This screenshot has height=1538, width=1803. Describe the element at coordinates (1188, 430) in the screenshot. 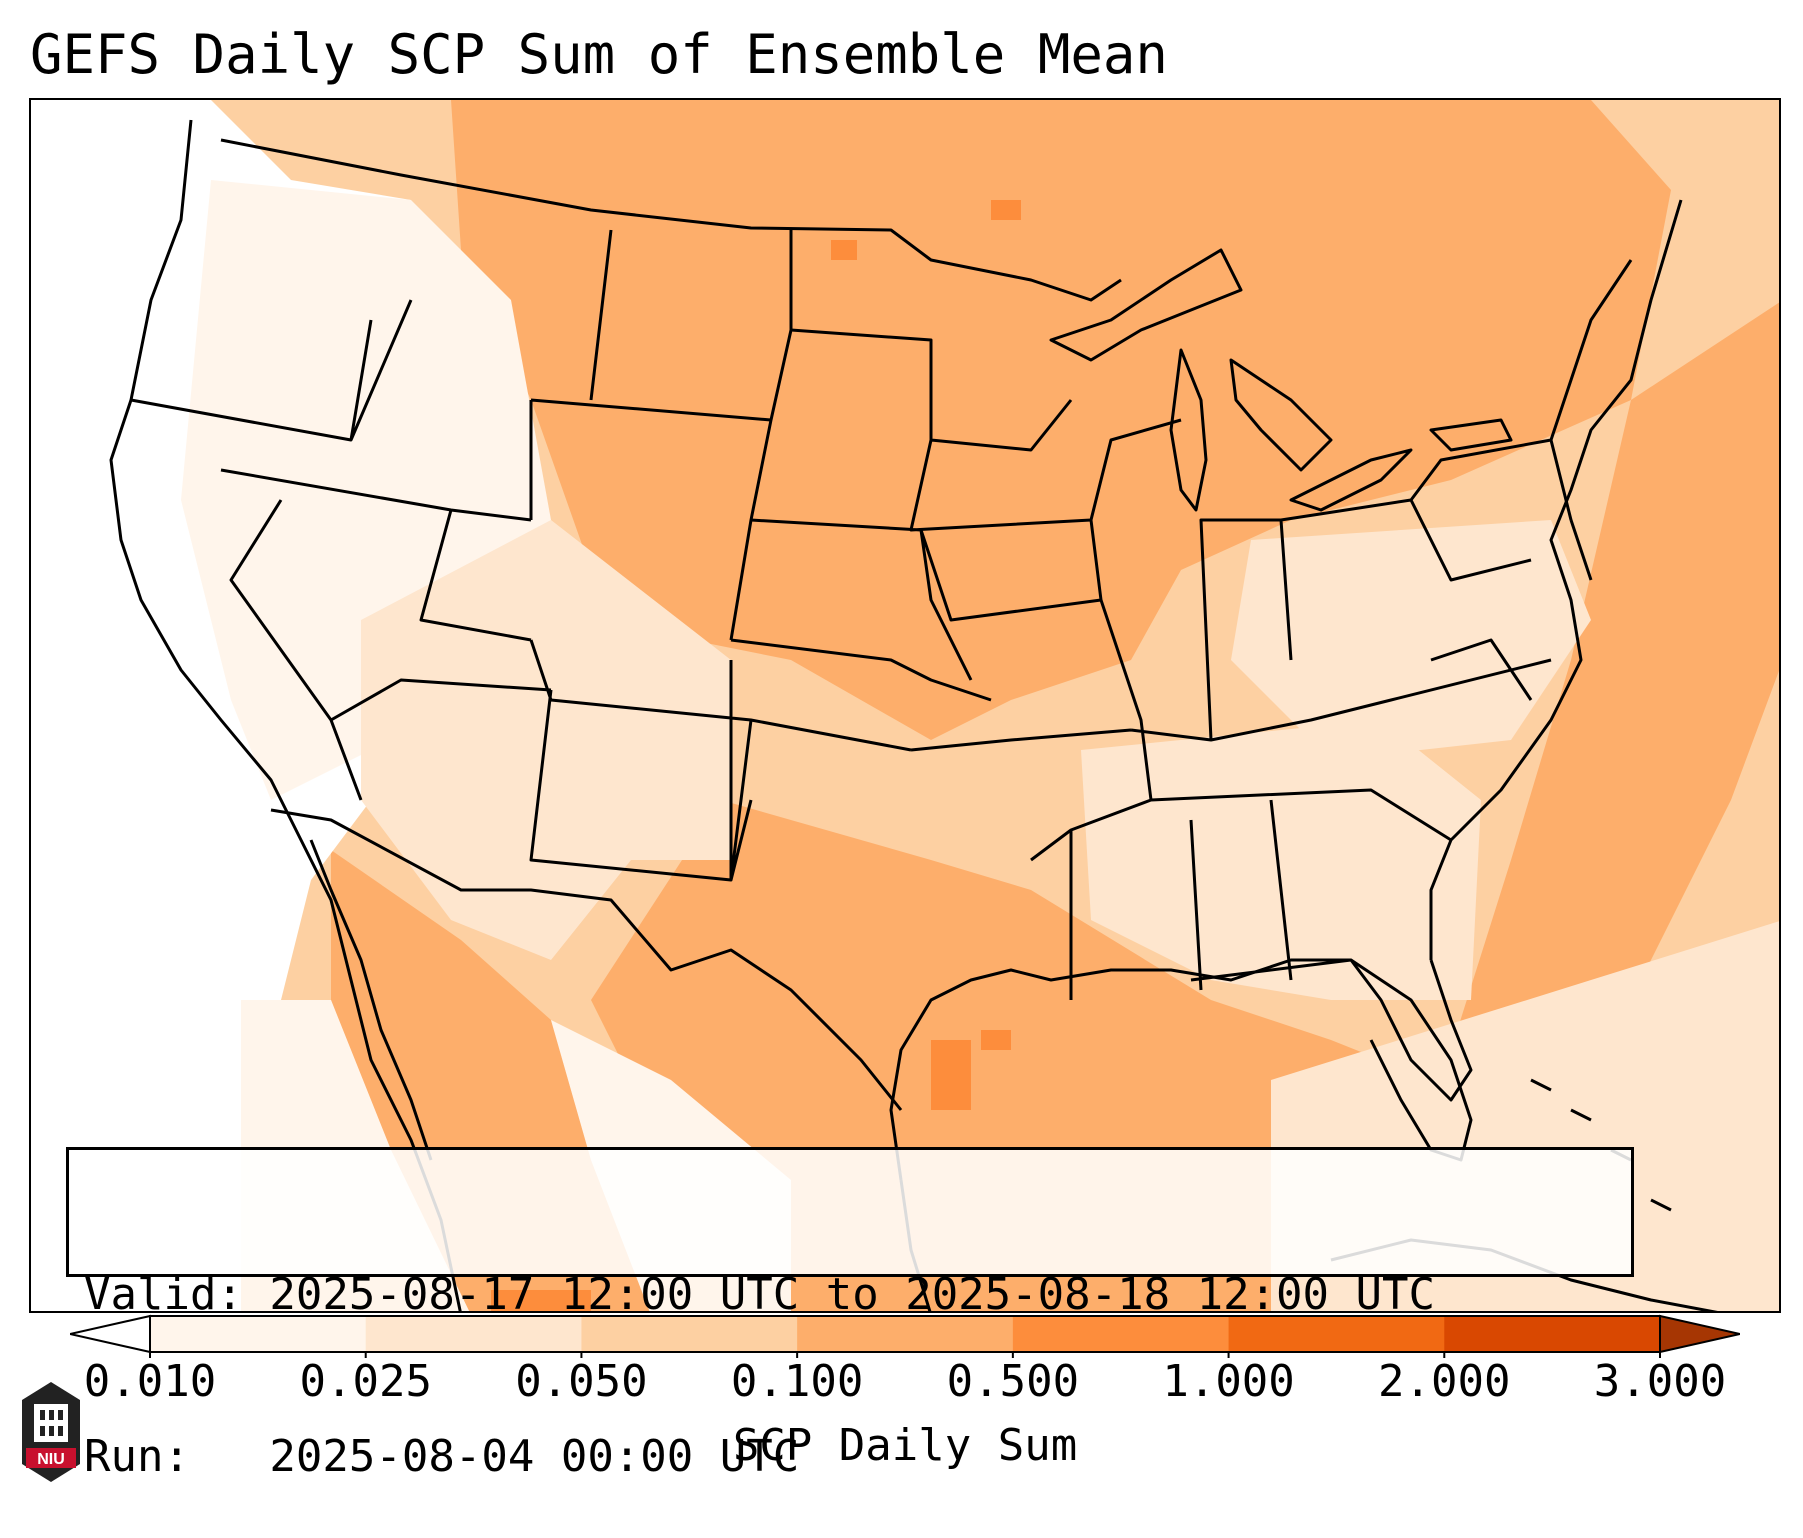

I see `lake-michigan` at that location.